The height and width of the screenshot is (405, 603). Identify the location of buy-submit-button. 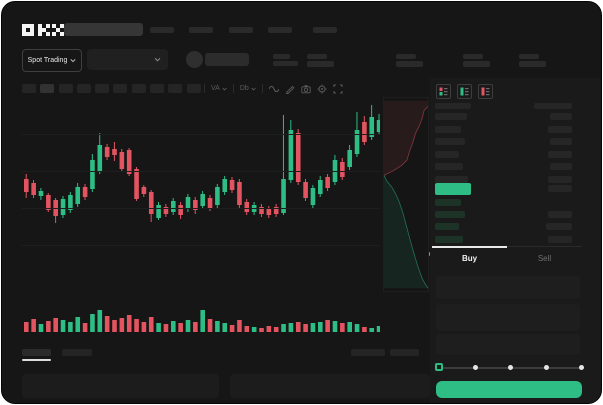
(509, 389).